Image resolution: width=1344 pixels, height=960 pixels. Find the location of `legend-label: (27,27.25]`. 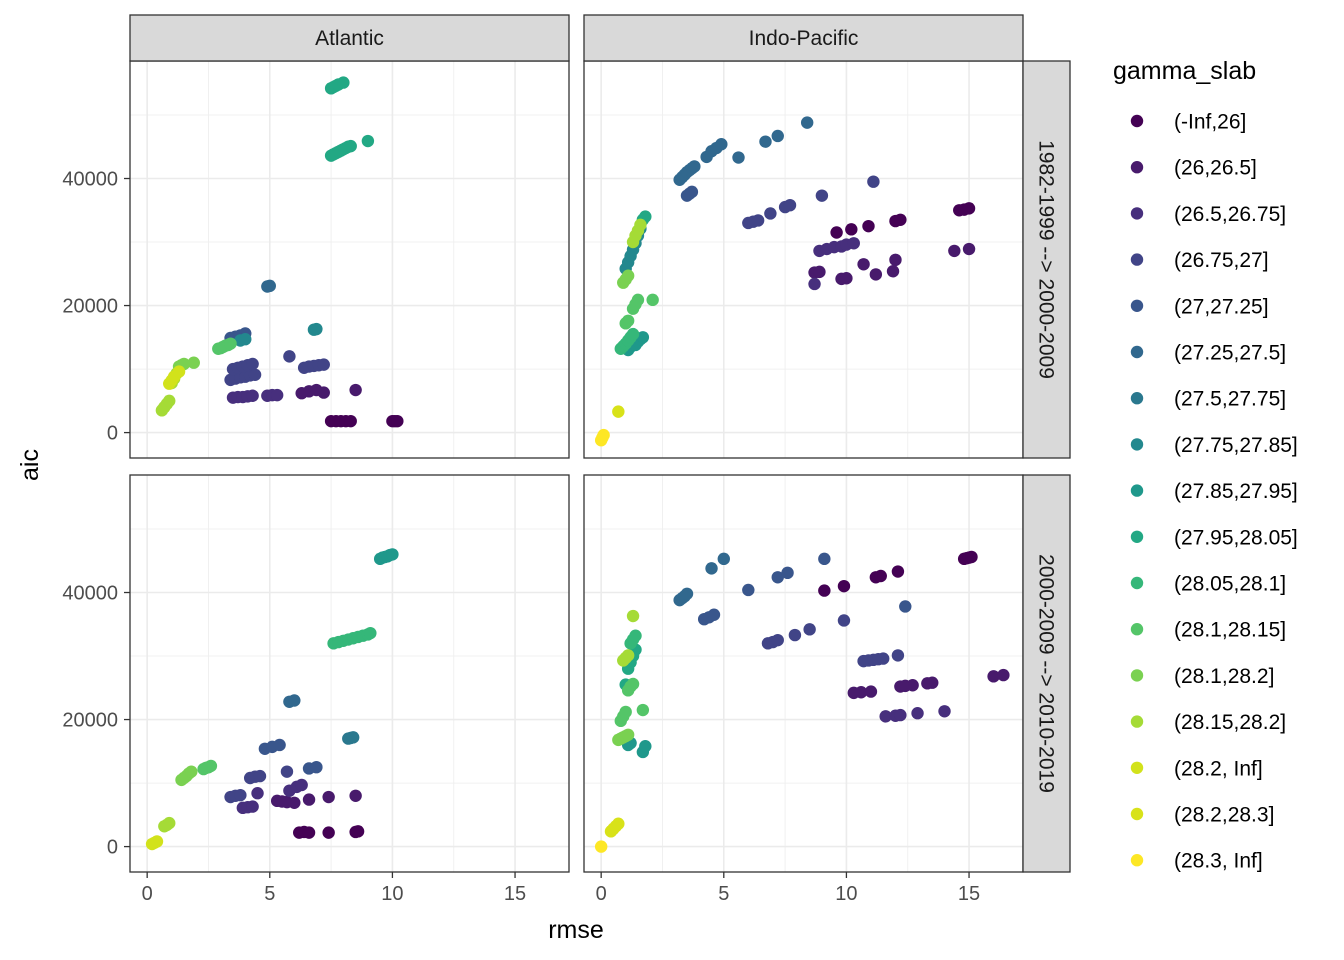

legend-label: (27,27.25] is located at coordinates (1221, 306).